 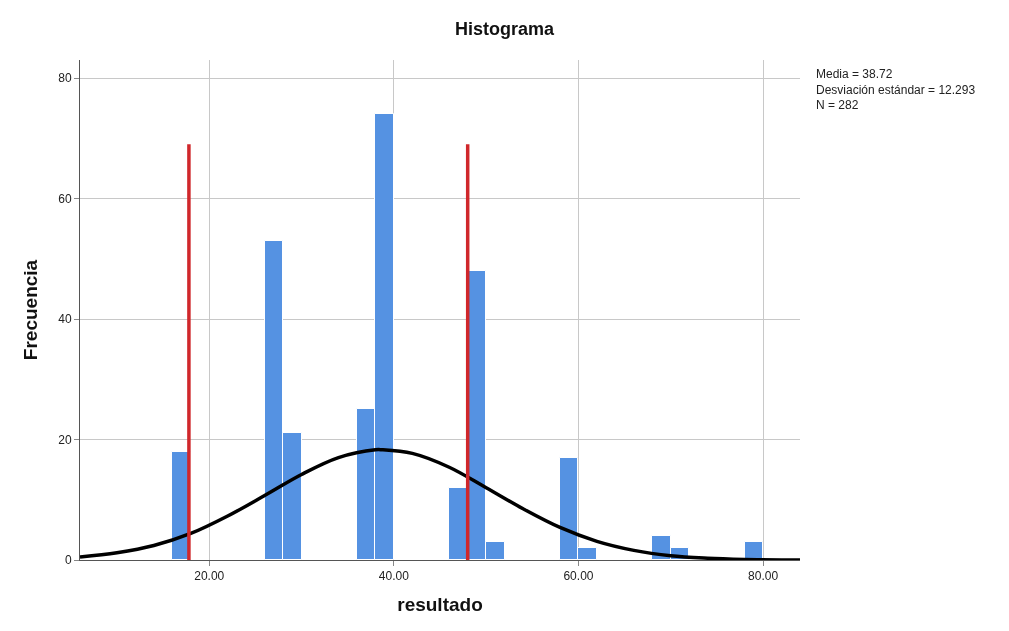 I want to click on x-tick-label: 20.00, so click(x=209, y=576).